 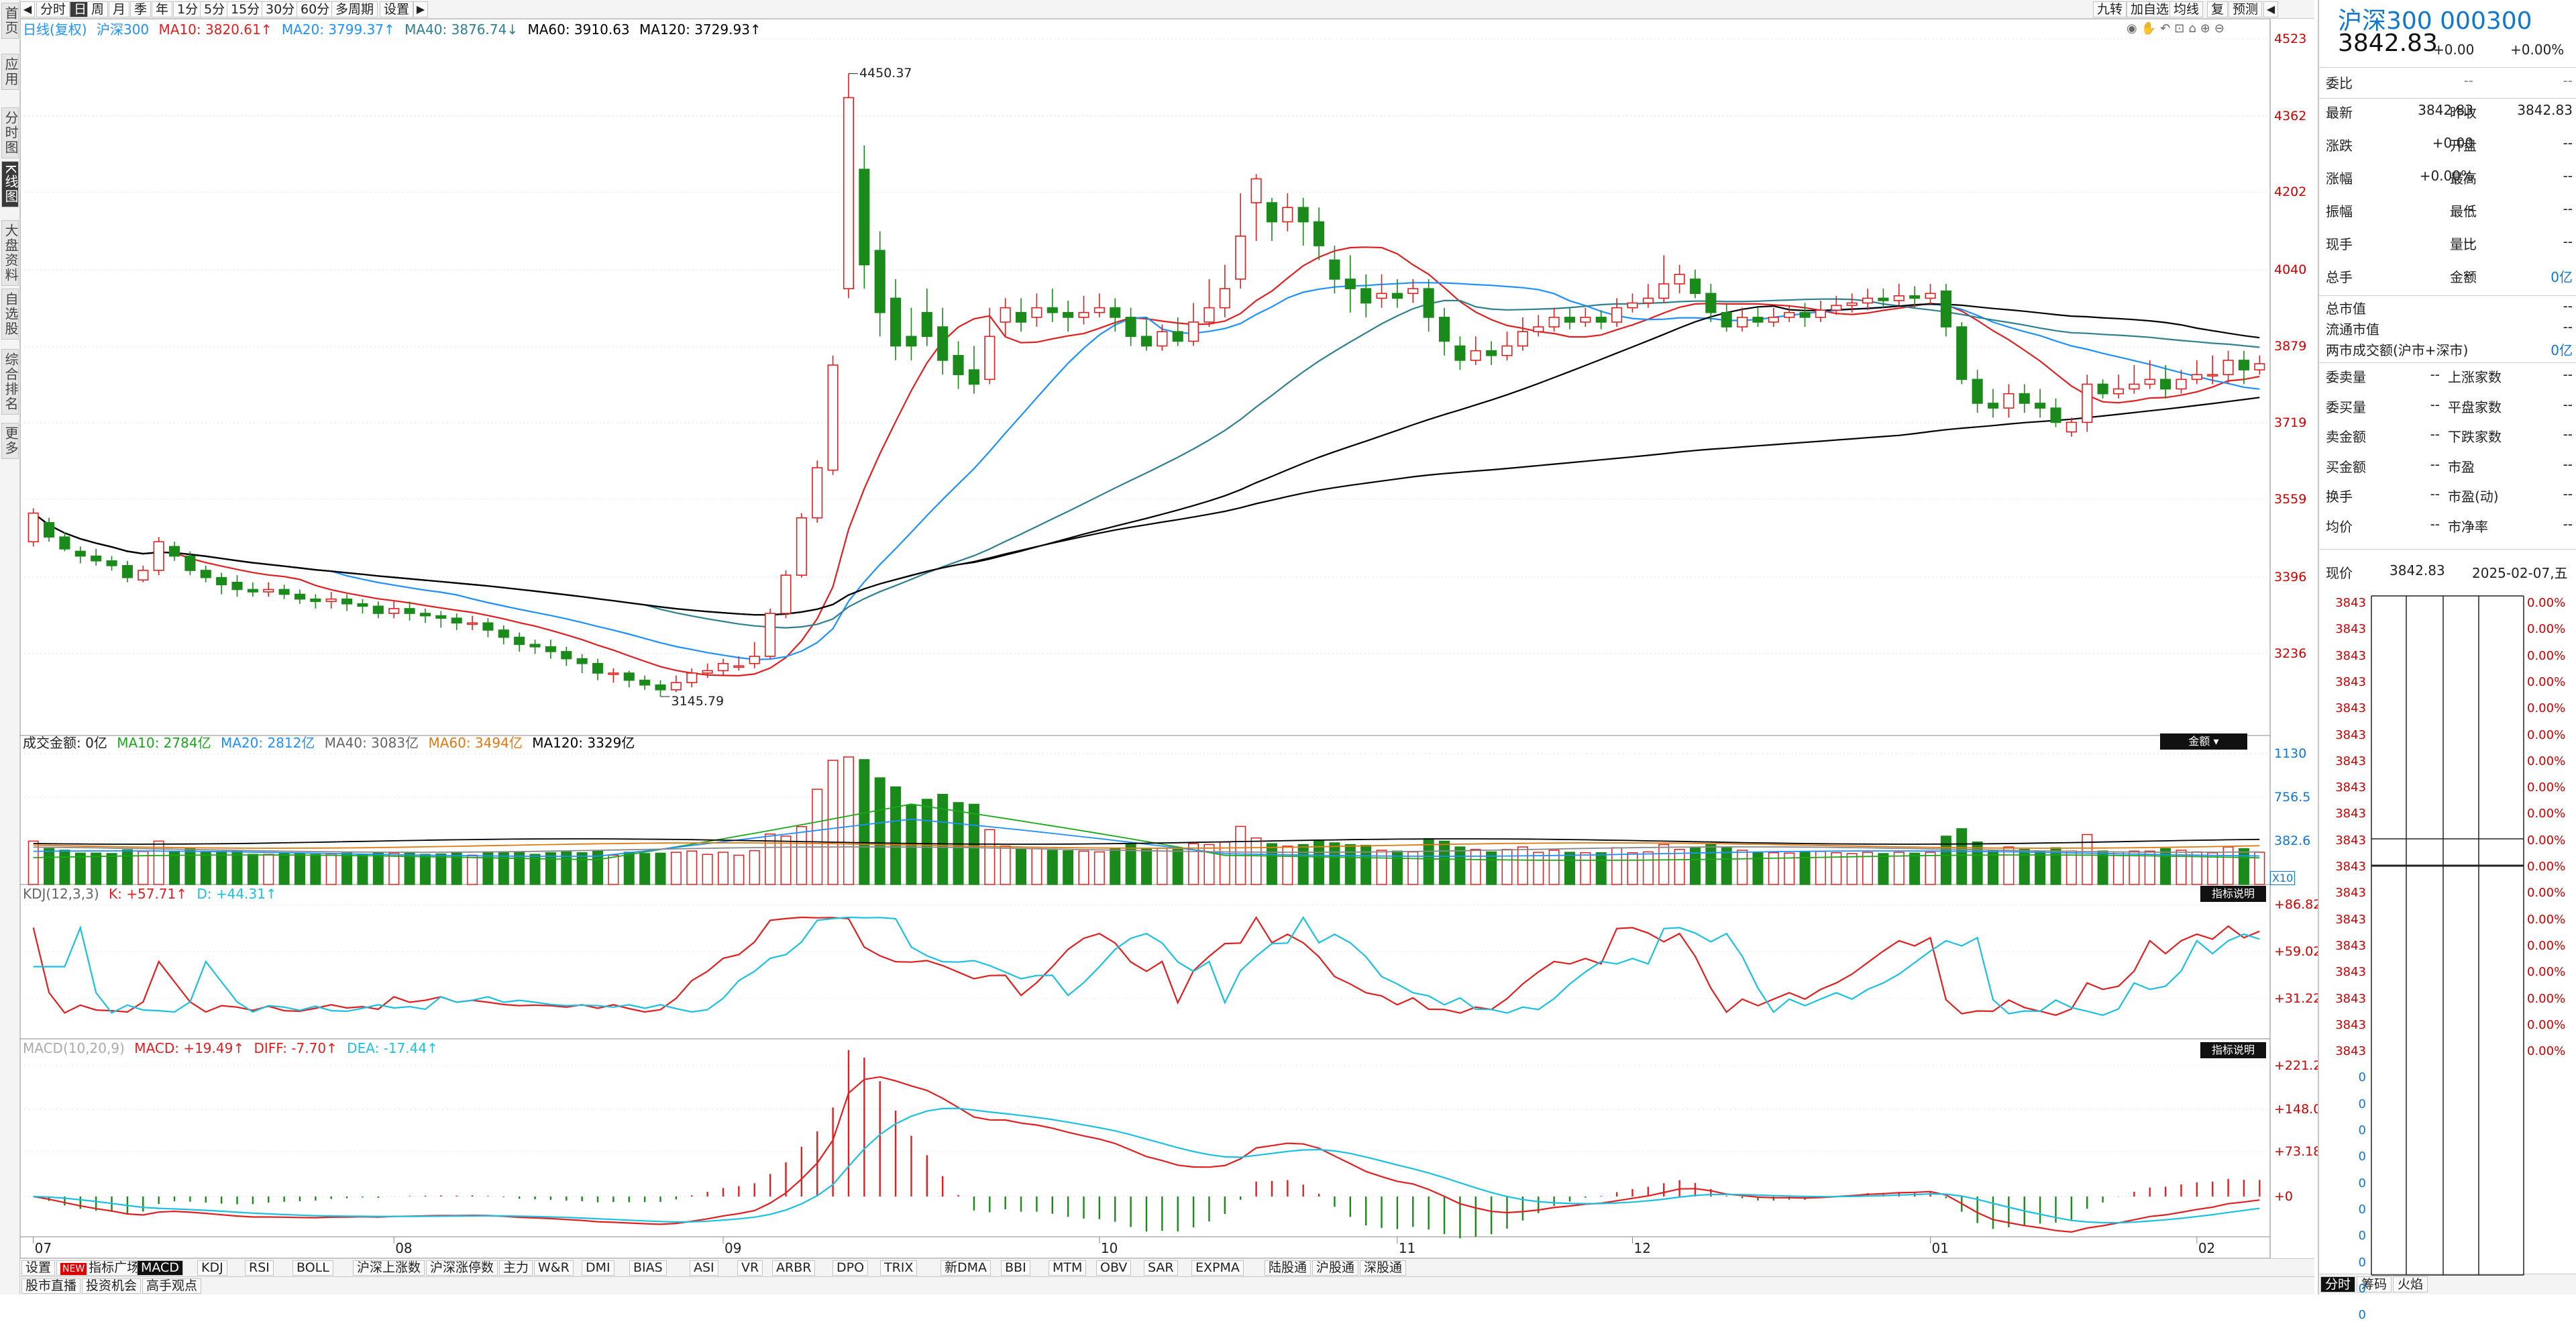 I want to click on period-tab-9: 30分, so click(x=280, y=9).